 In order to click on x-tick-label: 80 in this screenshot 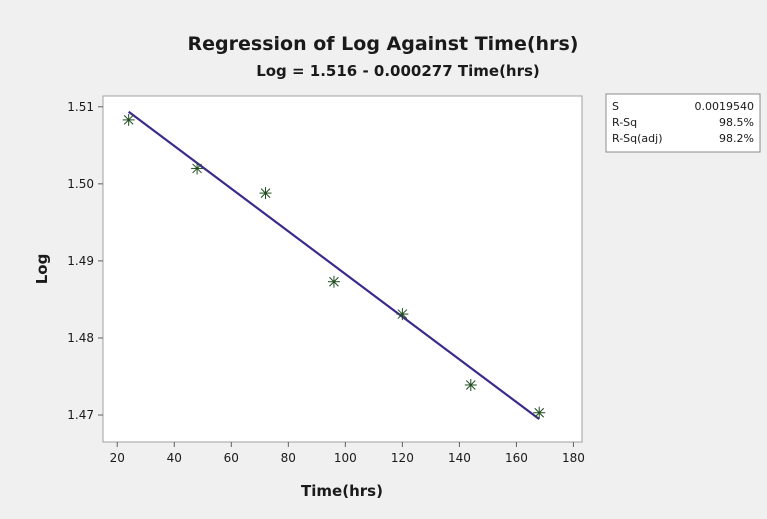, I will do `click(288, 458)`.